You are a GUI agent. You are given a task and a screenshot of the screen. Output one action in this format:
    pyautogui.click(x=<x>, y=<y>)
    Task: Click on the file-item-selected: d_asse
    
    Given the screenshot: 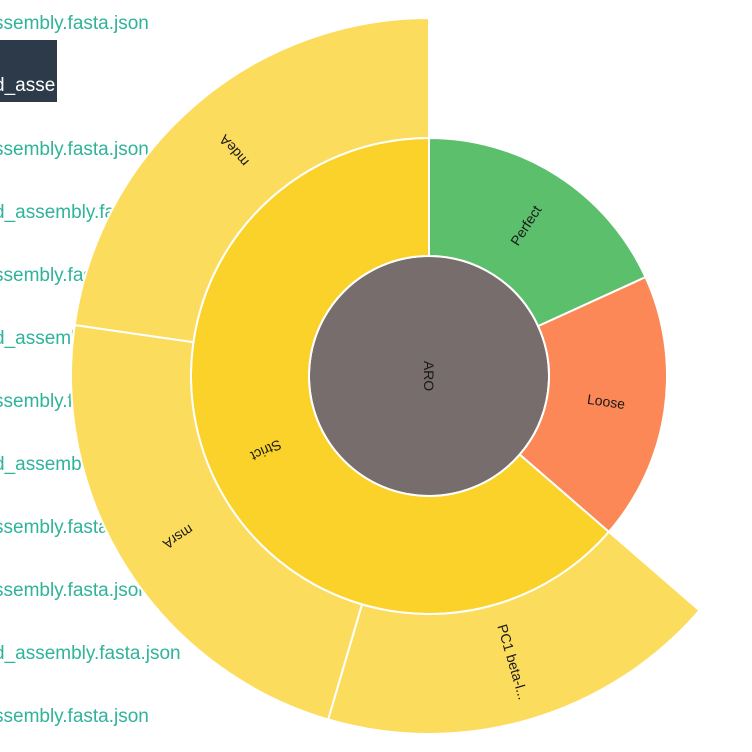 What is the action you would take?
    pyautogui.click(x=28, y=71)
    